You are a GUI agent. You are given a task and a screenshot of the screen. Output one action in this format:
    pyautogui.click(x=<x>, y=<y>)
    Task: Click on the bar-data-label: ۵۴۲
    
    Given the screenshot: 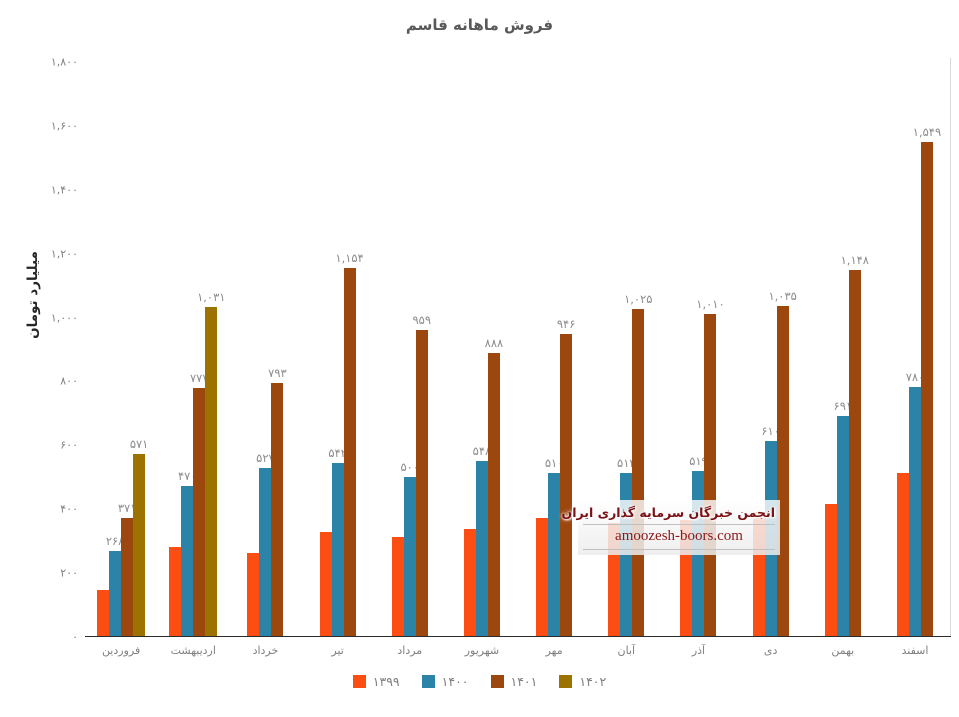 What is the action you would take?
    pyautogui.click(x=337, y=453)
    